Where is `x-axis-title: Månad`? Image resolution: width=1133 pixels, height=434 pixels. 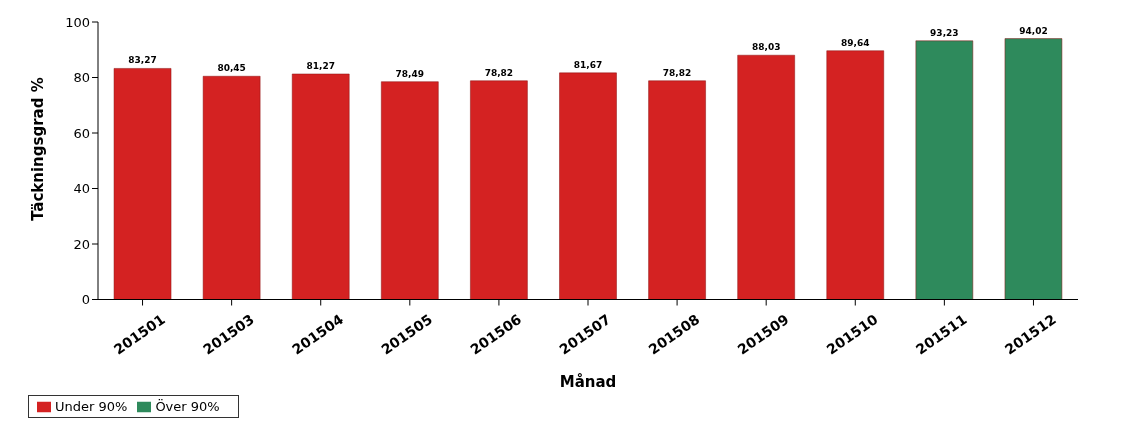 x-axis-title: Månad is located at coordinates (588, 381).